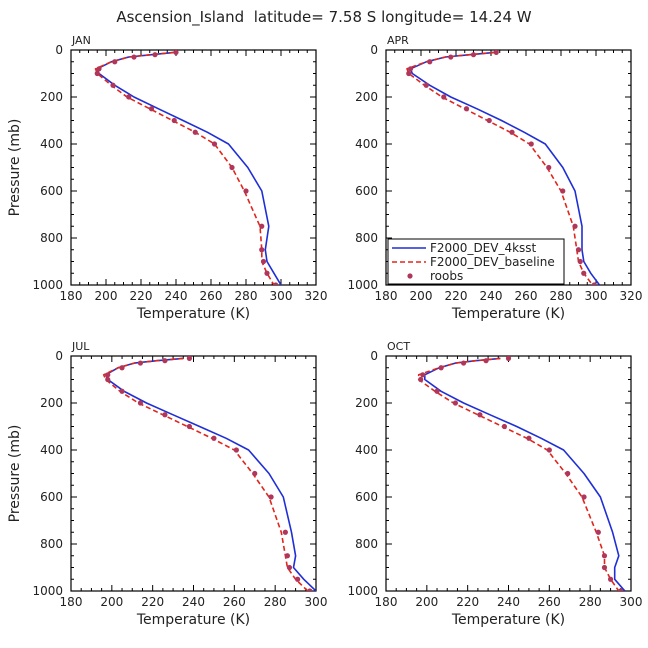  Describe the element at coordinates (184, 168) in the screenshot. I see `series-line-f2000-dev-baseline` at that location.